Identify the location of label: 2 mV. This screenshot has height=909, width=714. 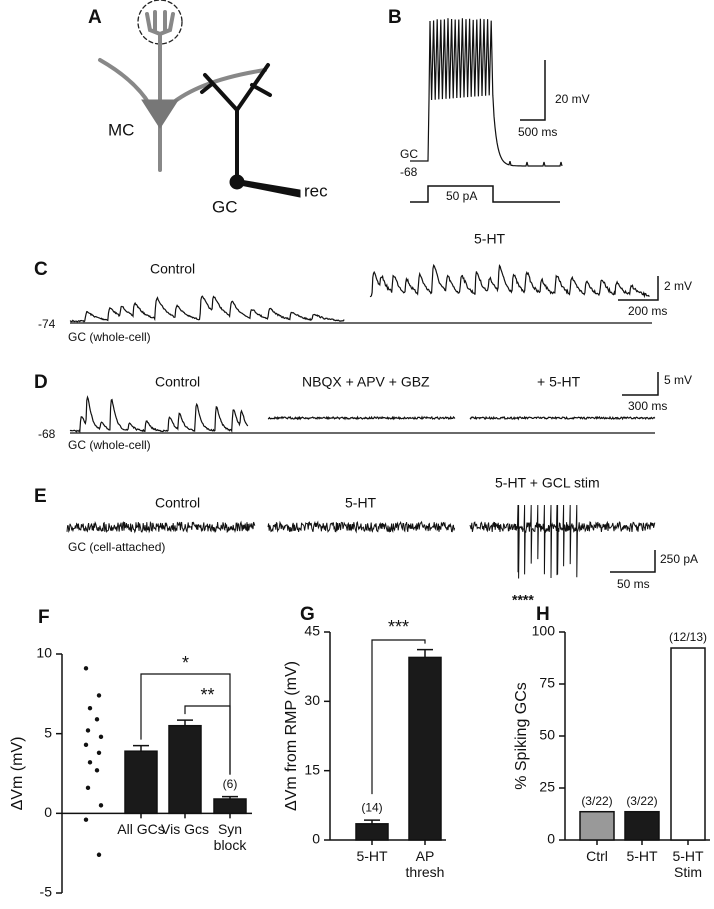
(678, 286).